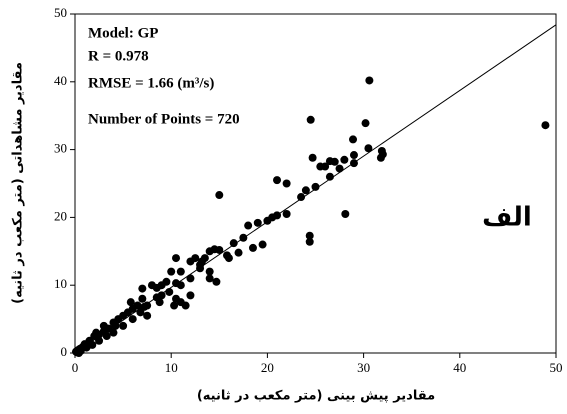 The width and height of the screenshot is (567, 414). Describe the element at coordinates (556, 367) in the screenshot. I see `x-tick-label: 50` at that location.